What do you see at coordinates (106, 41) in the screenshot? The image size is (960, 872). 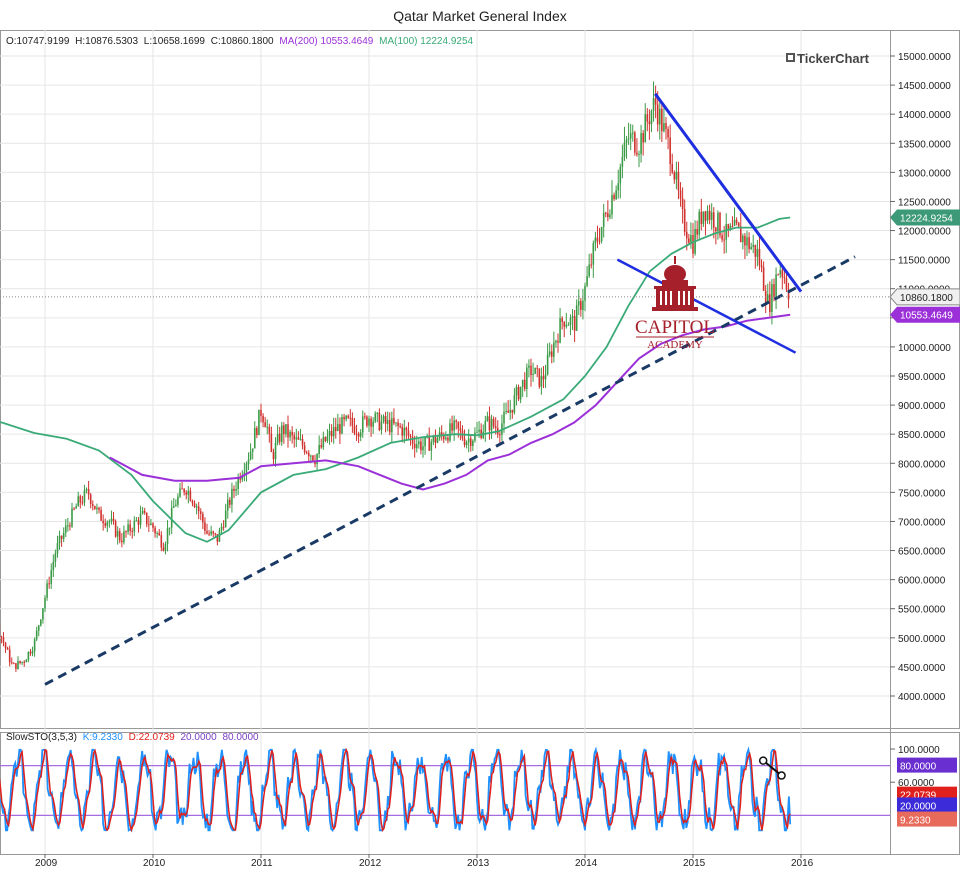 I see `ohlc-high: H:10876.5303` at bounding box center [106, 41].